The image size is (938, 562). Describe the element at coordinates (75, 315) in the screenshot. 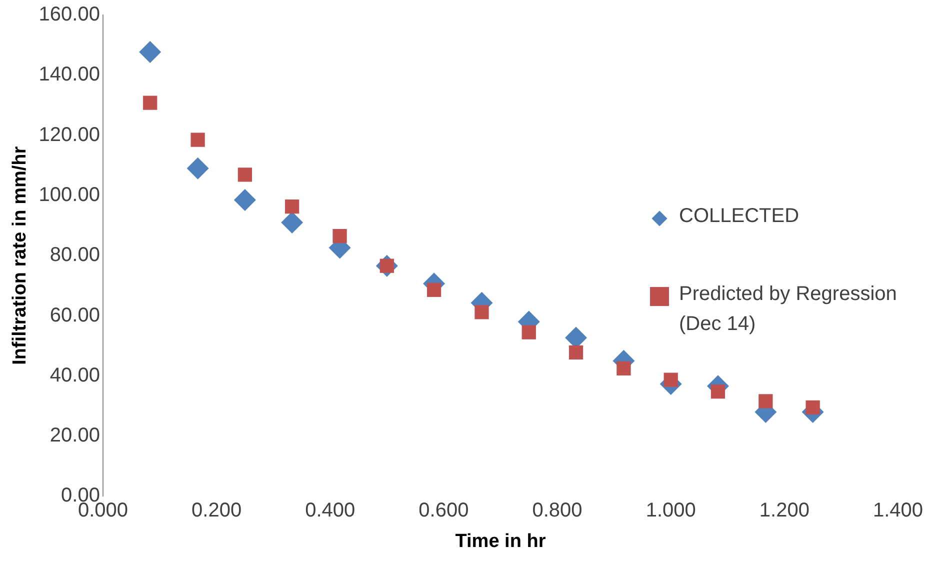

I see `y-tick-label: 60.00` at that location.